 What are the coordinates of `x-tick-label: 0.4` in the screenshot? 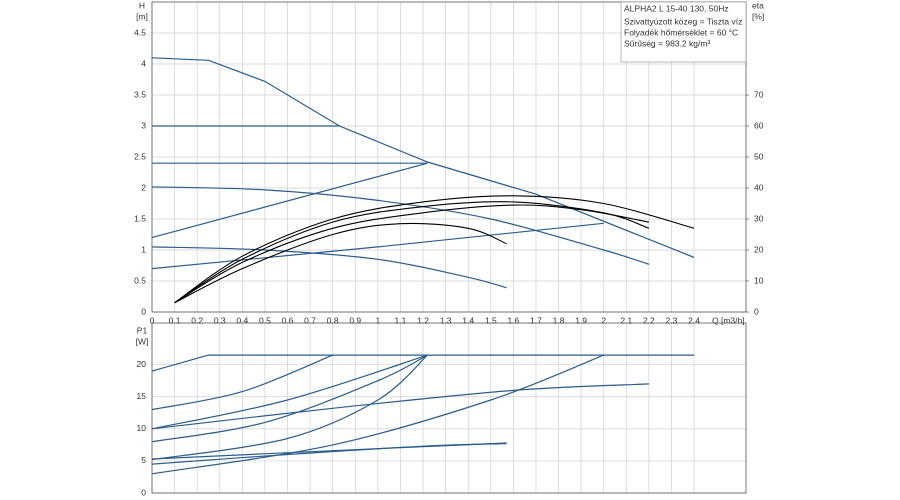 It's located at (242, 320).